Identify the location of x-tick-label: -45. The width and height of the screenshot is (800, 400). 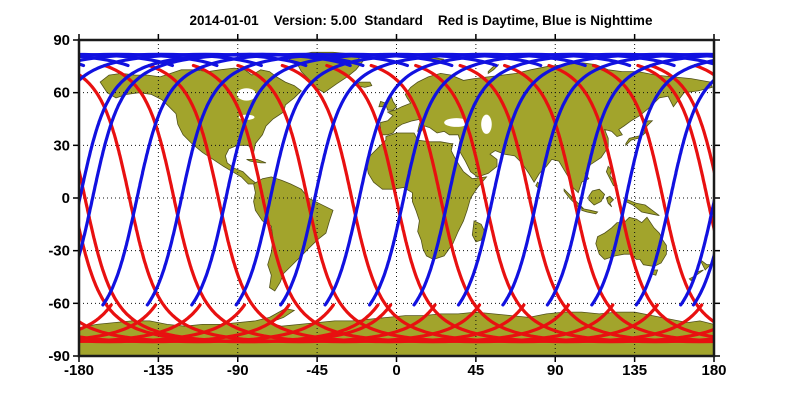
(317, 370).